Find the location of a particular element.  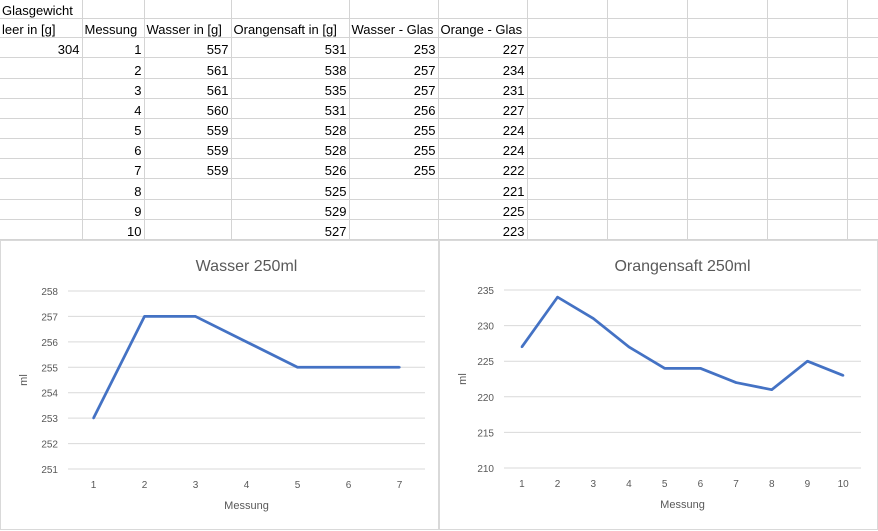

header-cell: Orange - Glas is located at coordinates (483, 28).